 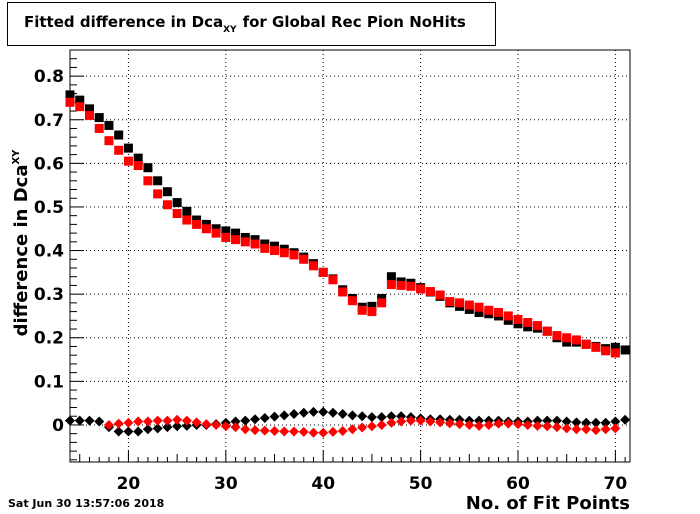 I want to click on y-tick-label: 0.2, so click(x=49, y=339).